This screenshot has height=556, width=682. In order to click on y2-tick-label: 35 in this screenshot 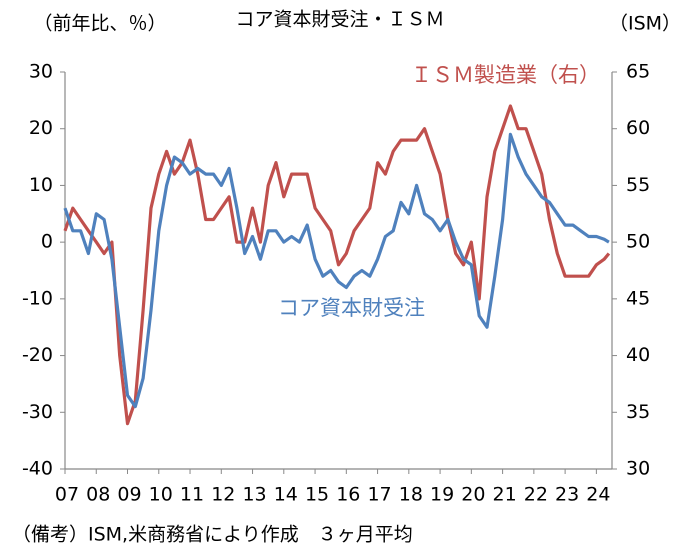, I will do `click(638, 412)`.